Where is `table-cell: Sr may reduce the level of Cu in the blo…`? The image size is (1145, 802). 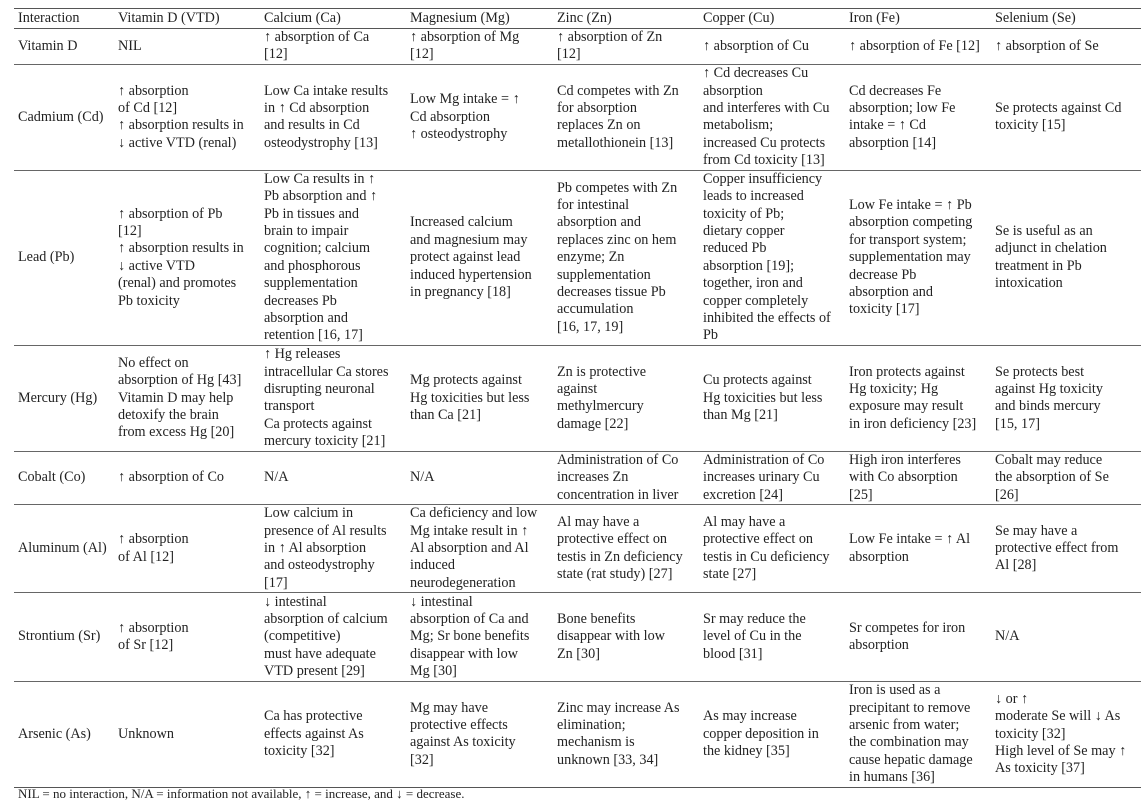
table-cell: Sr may reduce the level of Cu in the blo… is located at coordinates (772, 637).